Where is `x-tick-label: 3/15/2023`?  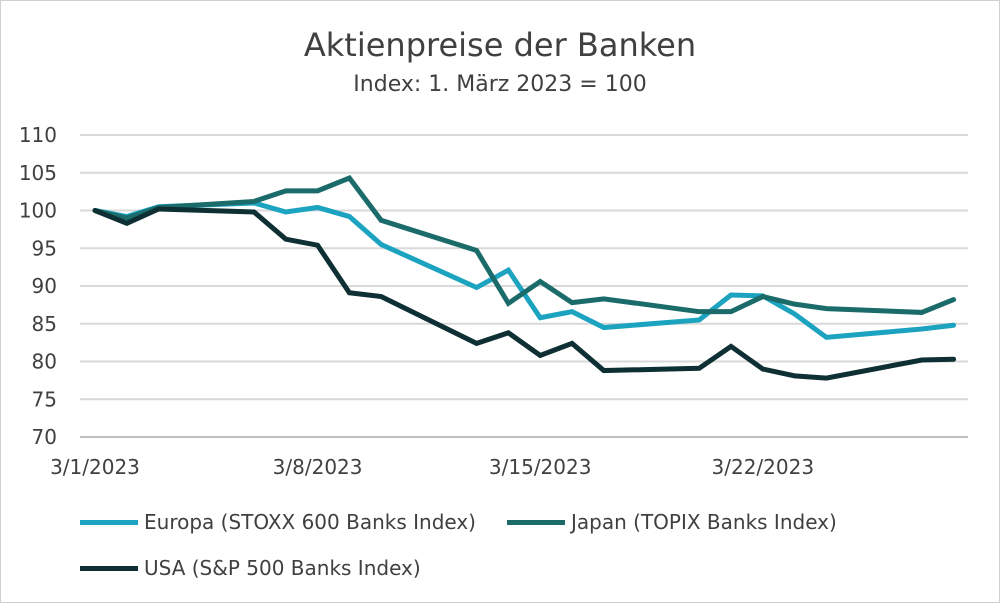
x-tick-label: 3/15/2023 is located at coordinates (540, 467).